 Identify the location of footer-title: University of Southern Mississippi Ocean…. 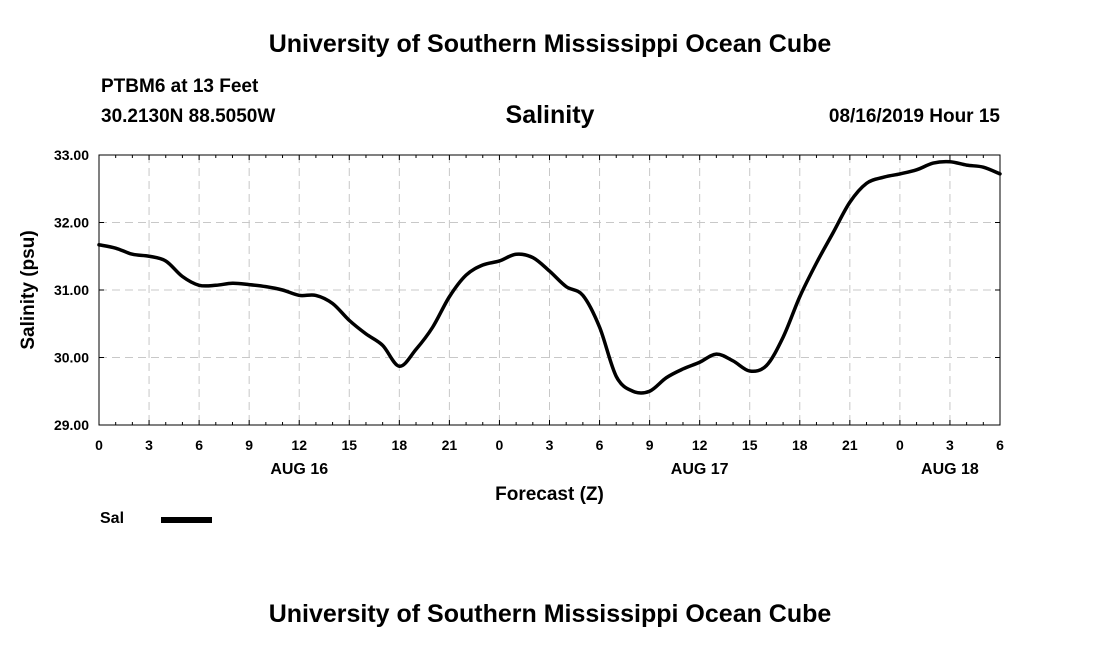
(550, 614).